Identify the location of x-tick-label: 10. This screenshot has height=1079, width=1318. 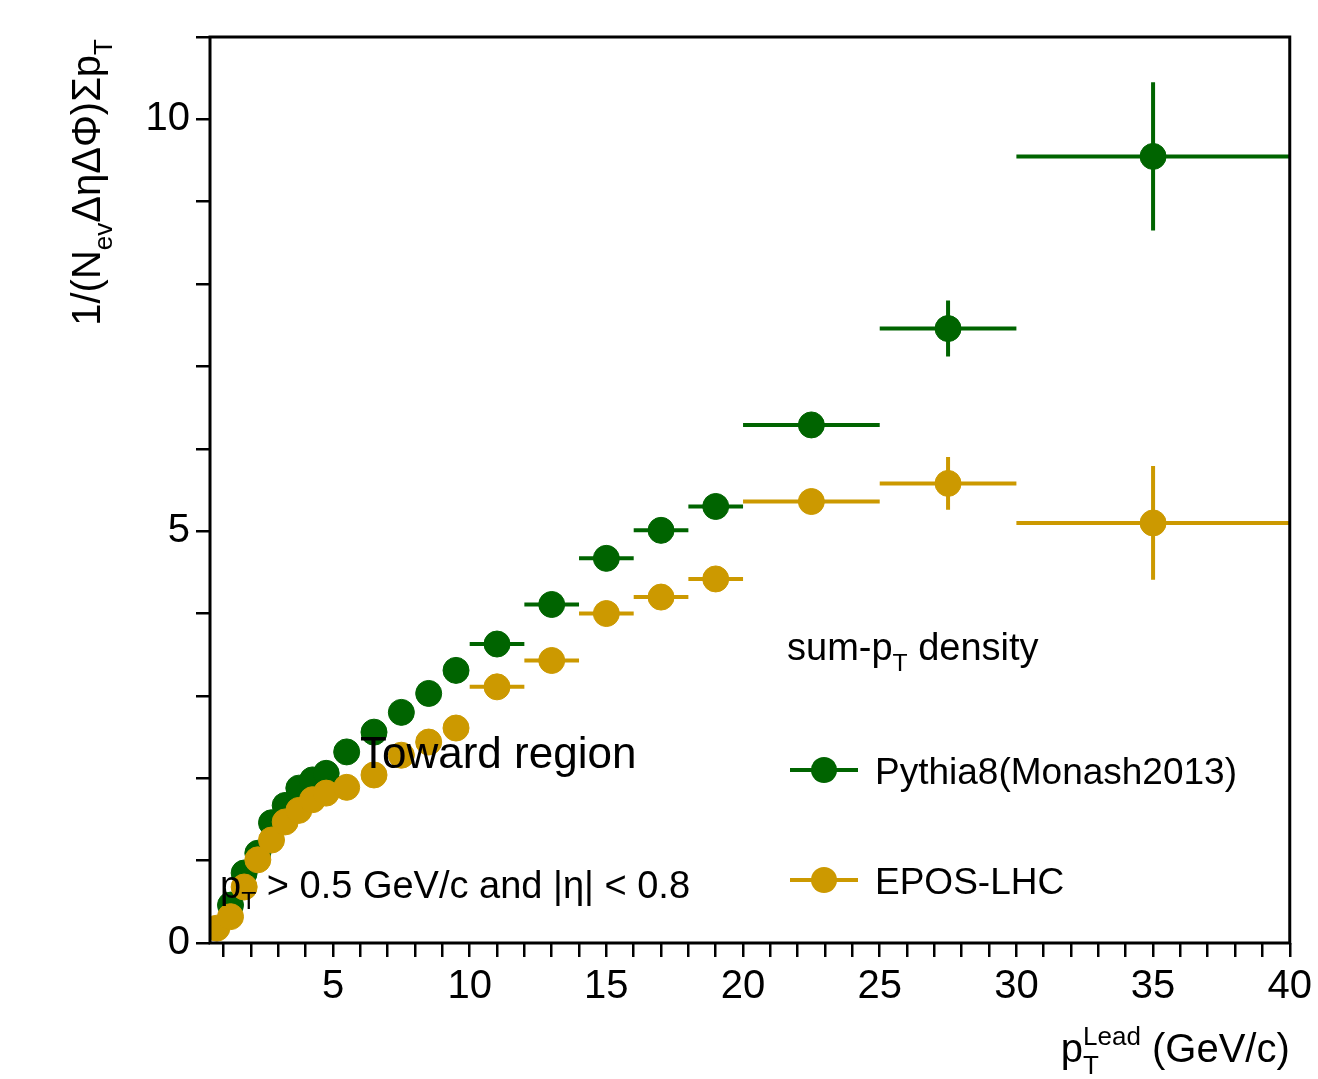
(469, 984).